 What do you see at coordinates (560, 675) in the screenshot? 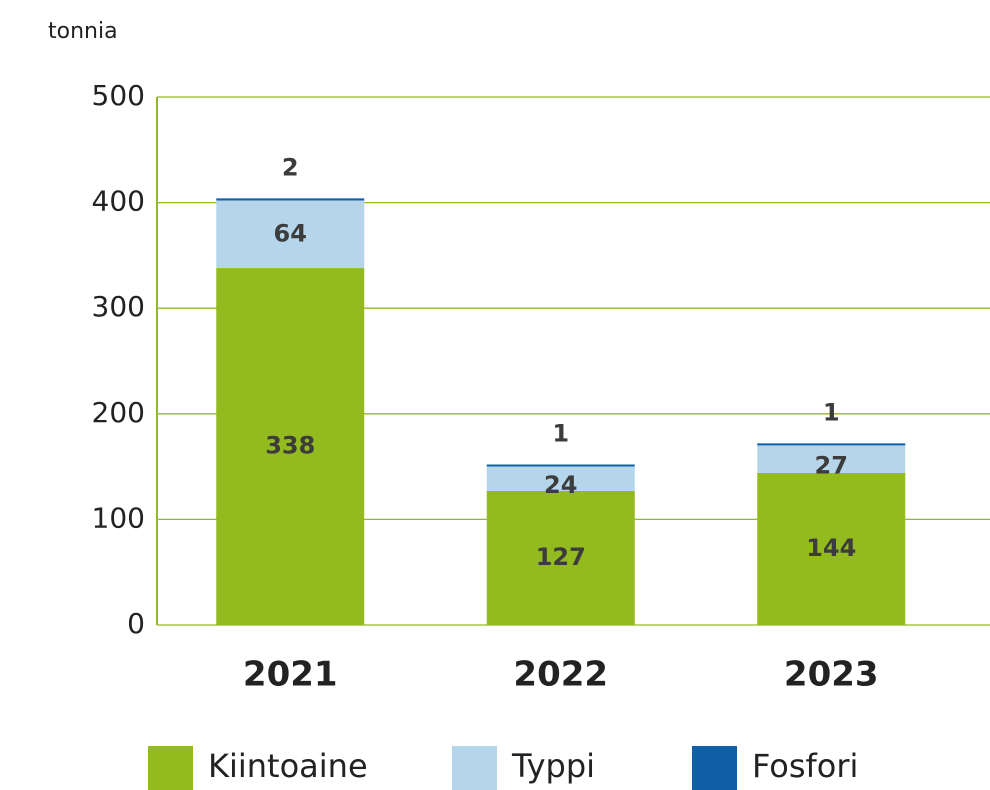
I see `x-tick-label: 2022` at bounding box center [560, 675].